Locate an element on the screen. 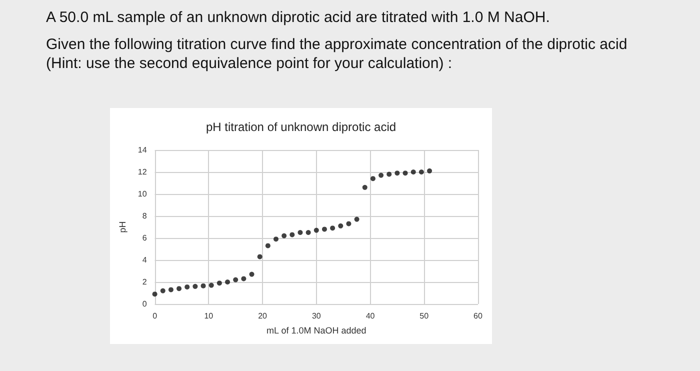 The width and height of the screenshot is (700, 371). y-tick-label: 2 is located at coordinates (145, 282).